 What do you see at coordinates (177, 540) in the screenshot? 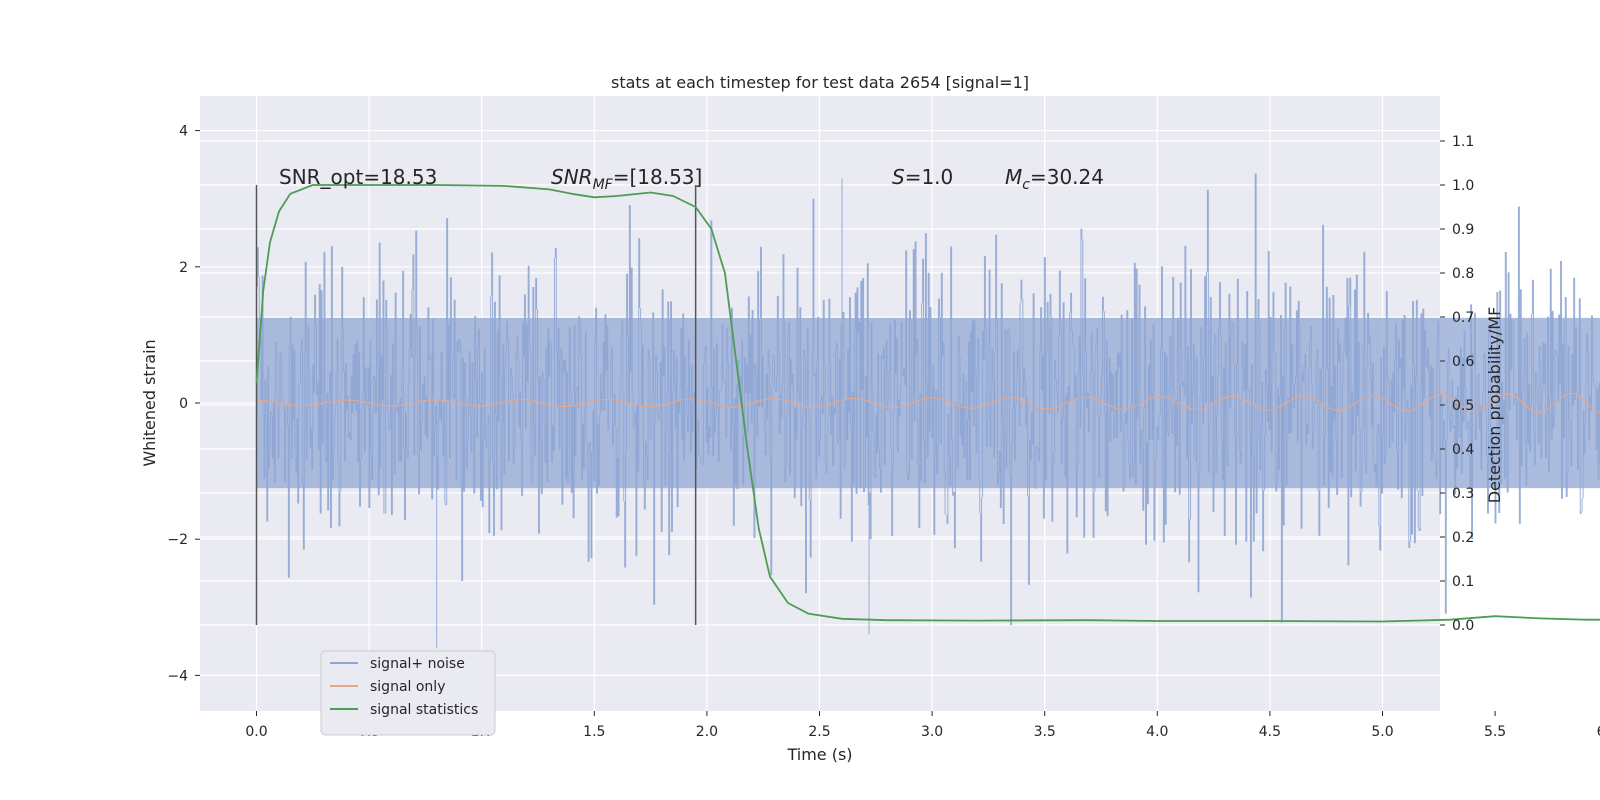
I see `y-tick-label: −2` at bounding box center [177, 540].